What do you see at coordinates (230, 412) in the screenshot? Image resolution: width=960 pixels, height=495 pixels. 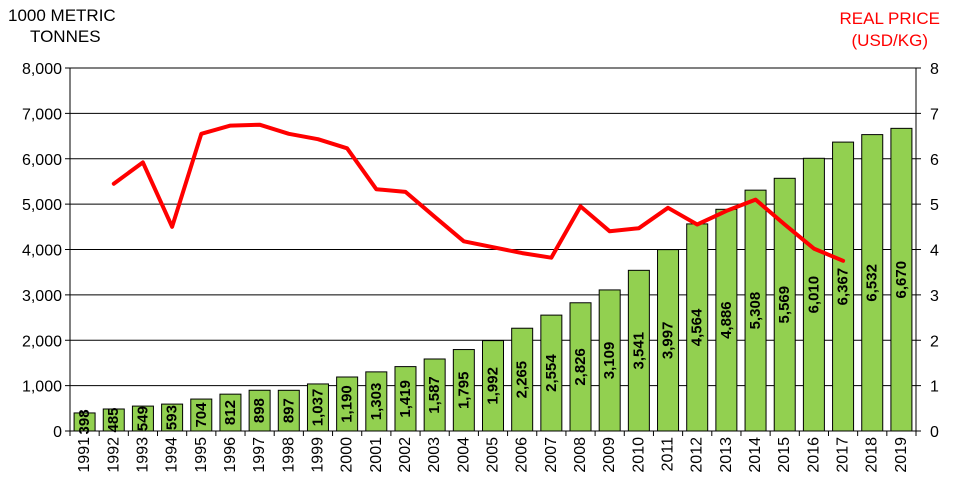 I see `bar-data-label: 812` at bounding box center [230, 412].